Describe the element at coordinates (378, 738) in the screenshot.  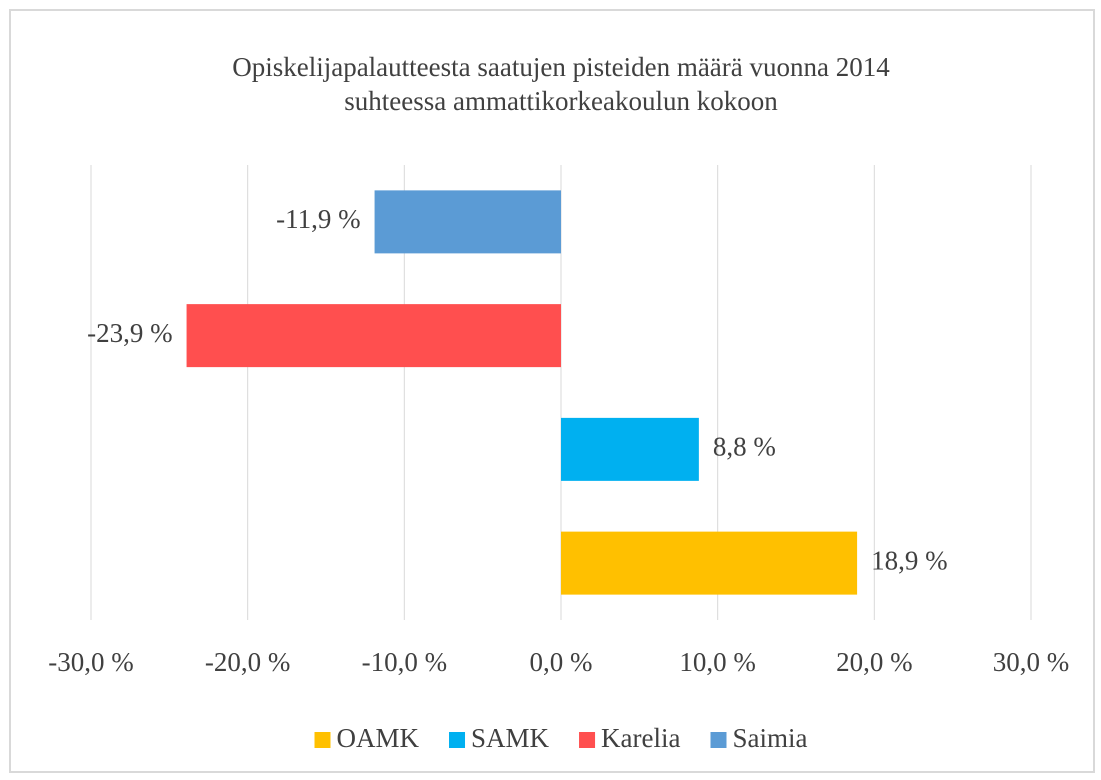
I see `legend-label: OAMK` at that location.